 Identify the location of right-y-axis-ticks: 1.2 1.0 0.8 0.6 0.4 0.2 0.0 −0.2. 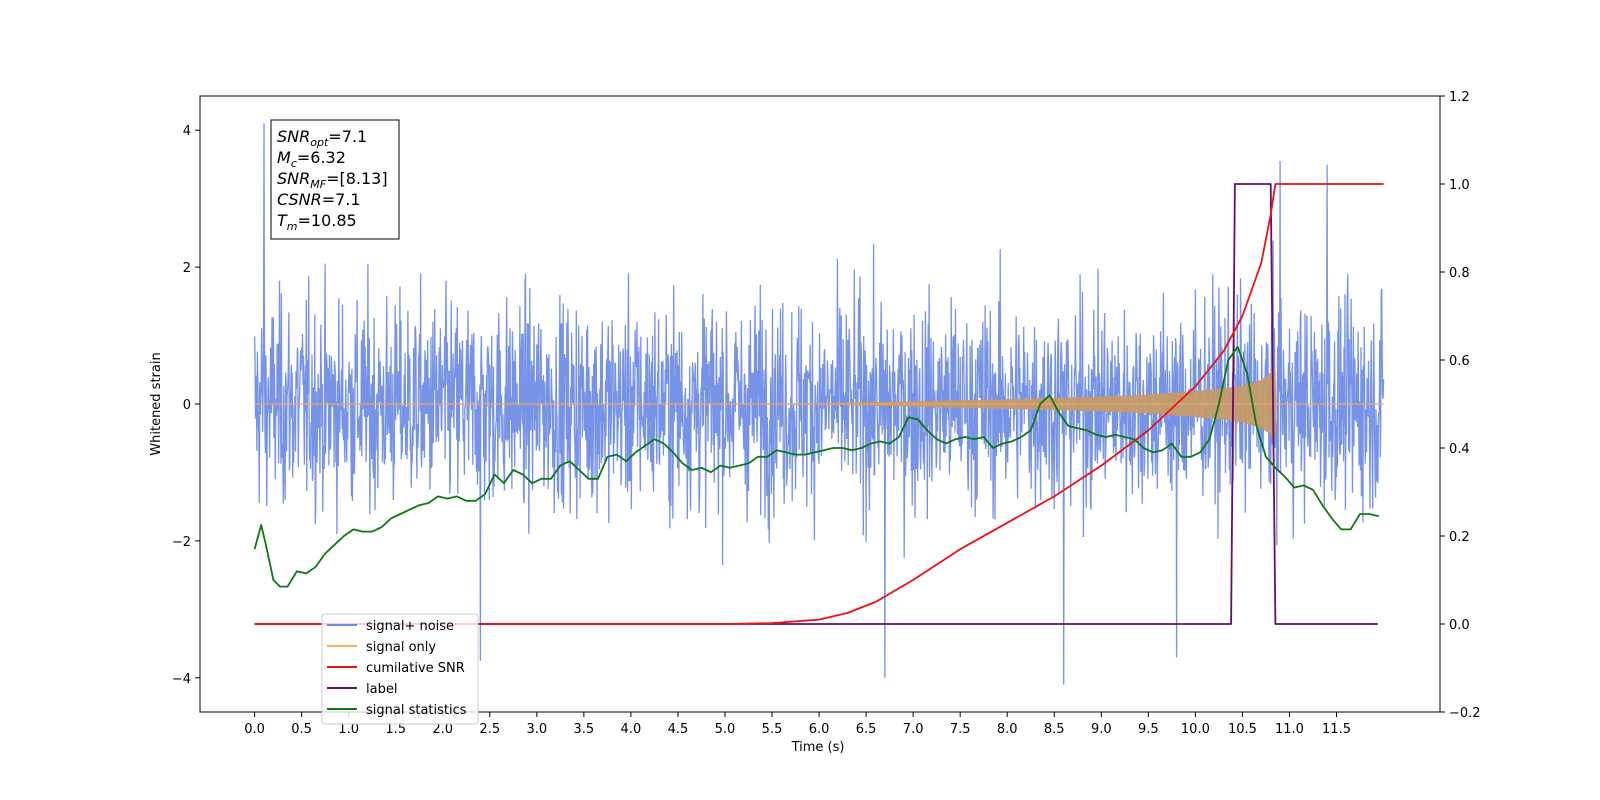
(1460, 405).